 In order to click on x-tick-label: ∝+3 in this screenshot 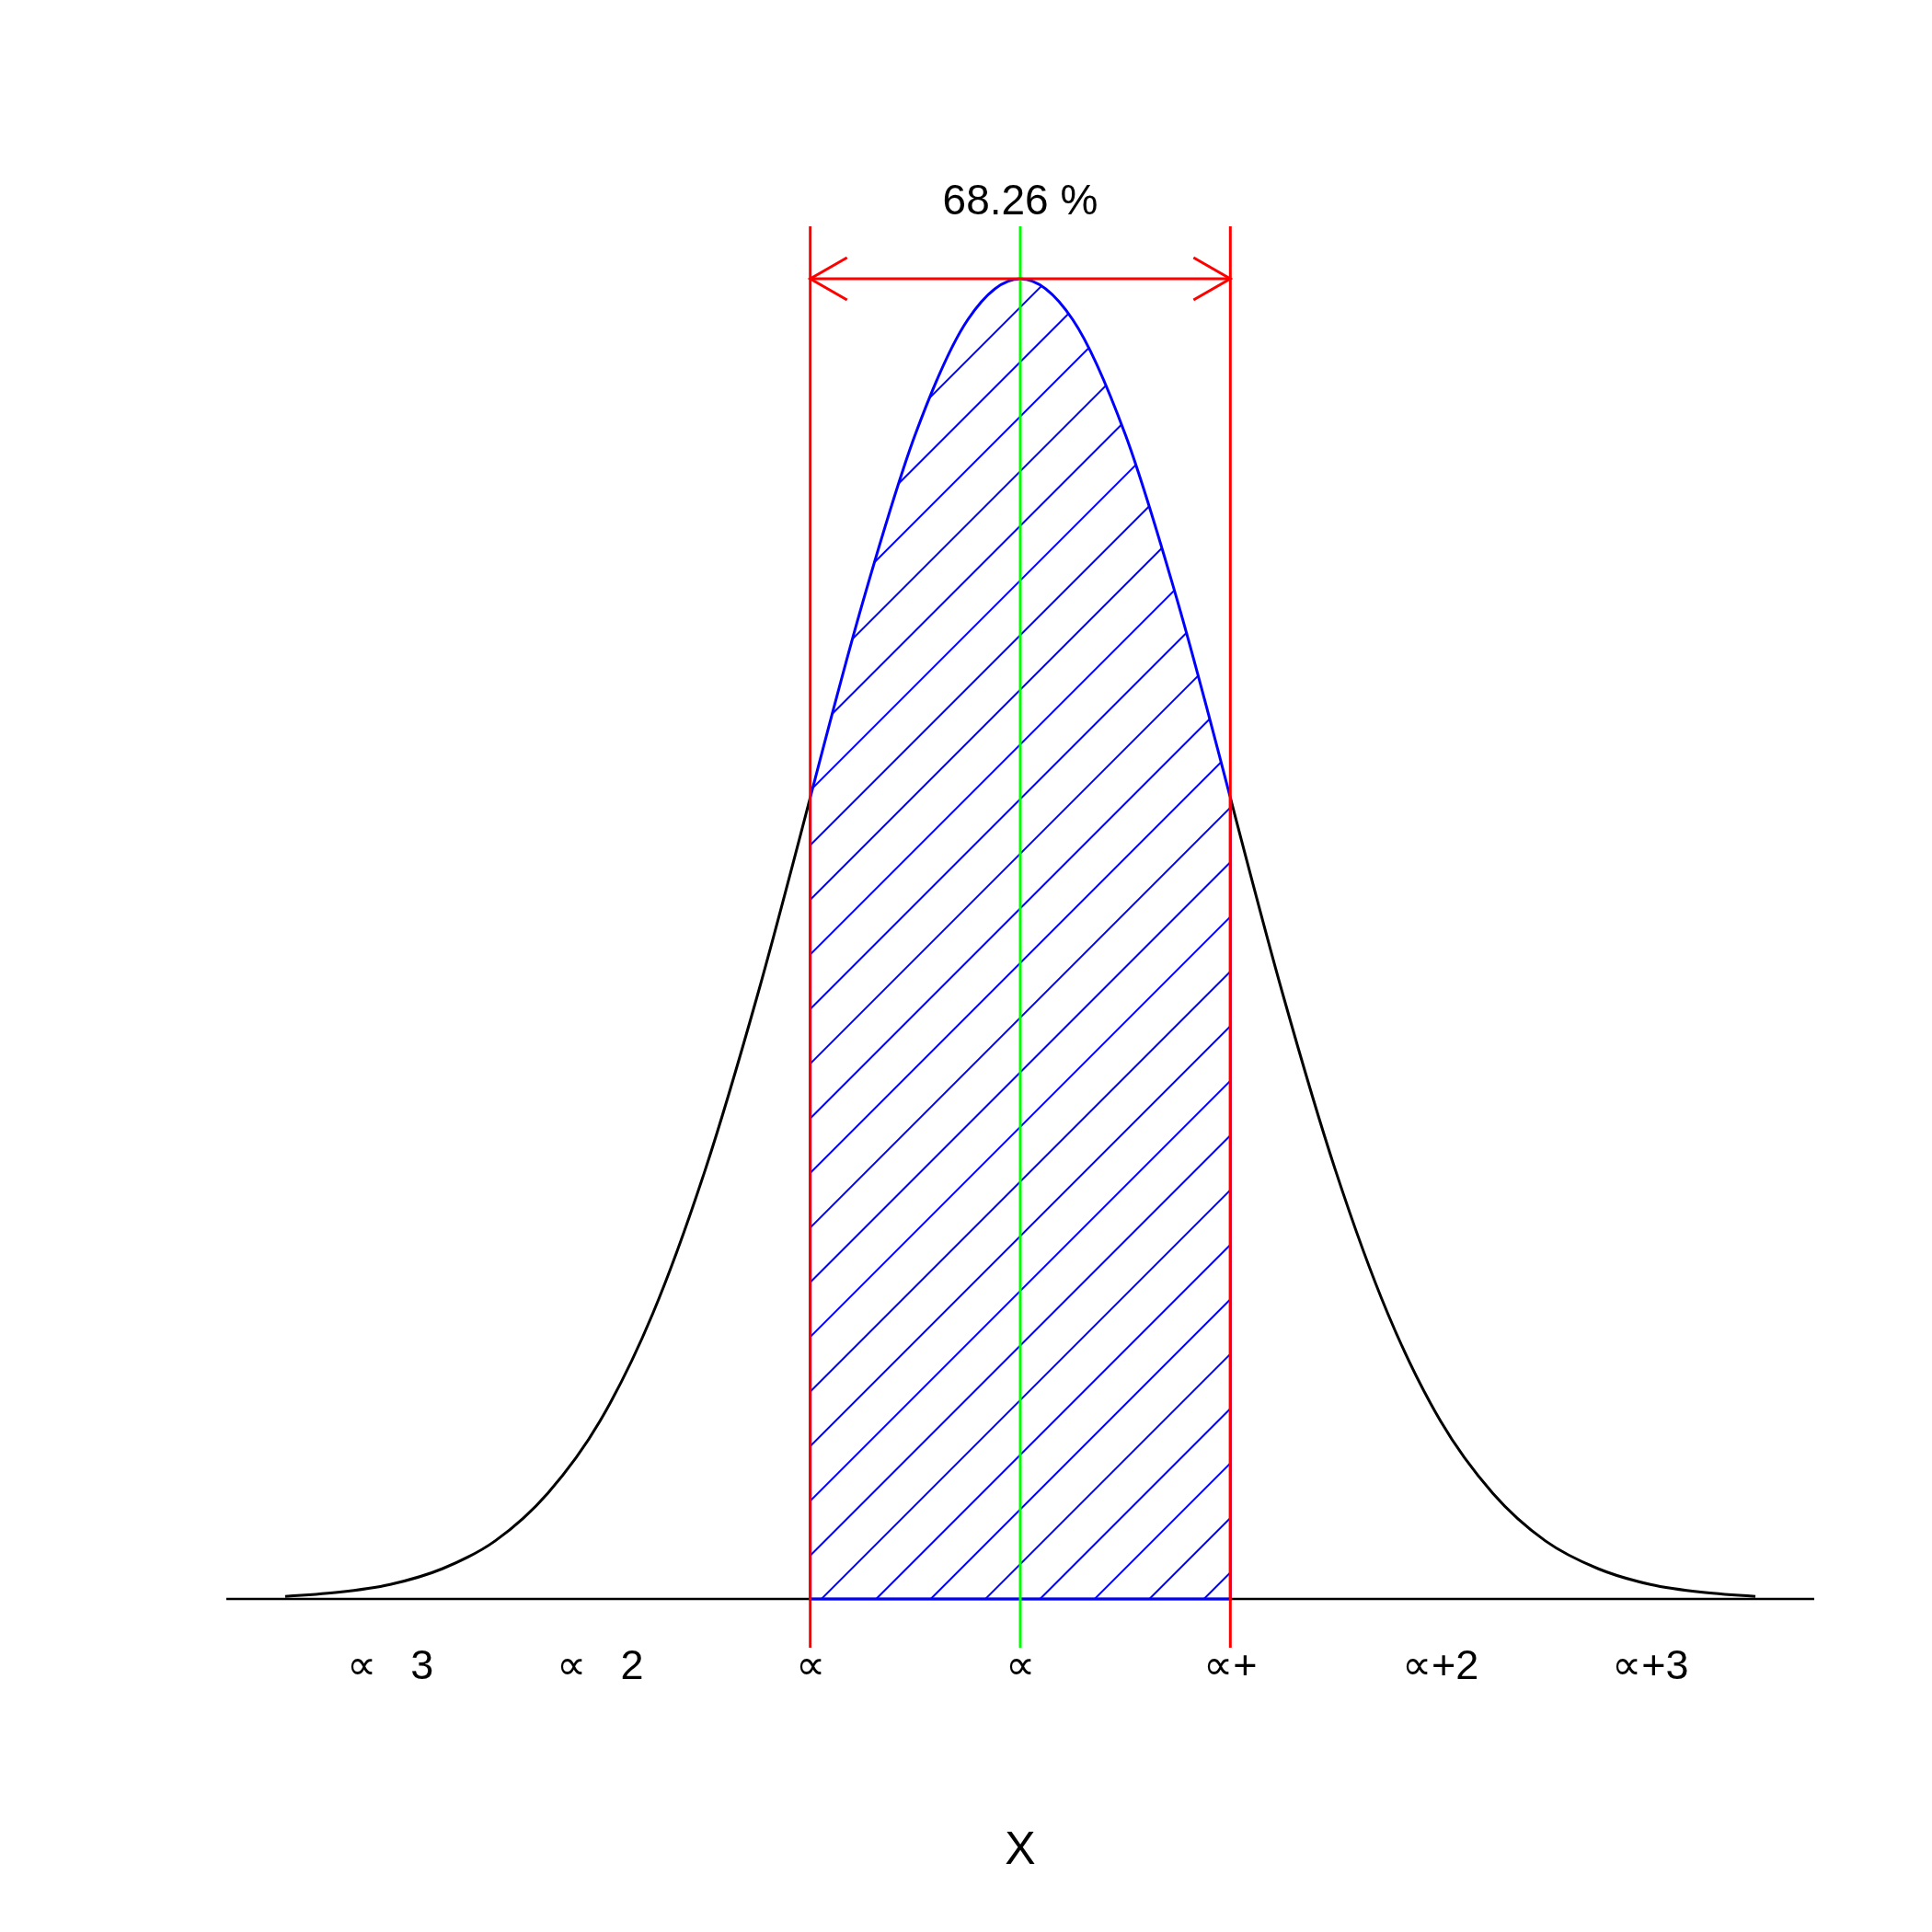, I will do `click(1650, 1664)`.